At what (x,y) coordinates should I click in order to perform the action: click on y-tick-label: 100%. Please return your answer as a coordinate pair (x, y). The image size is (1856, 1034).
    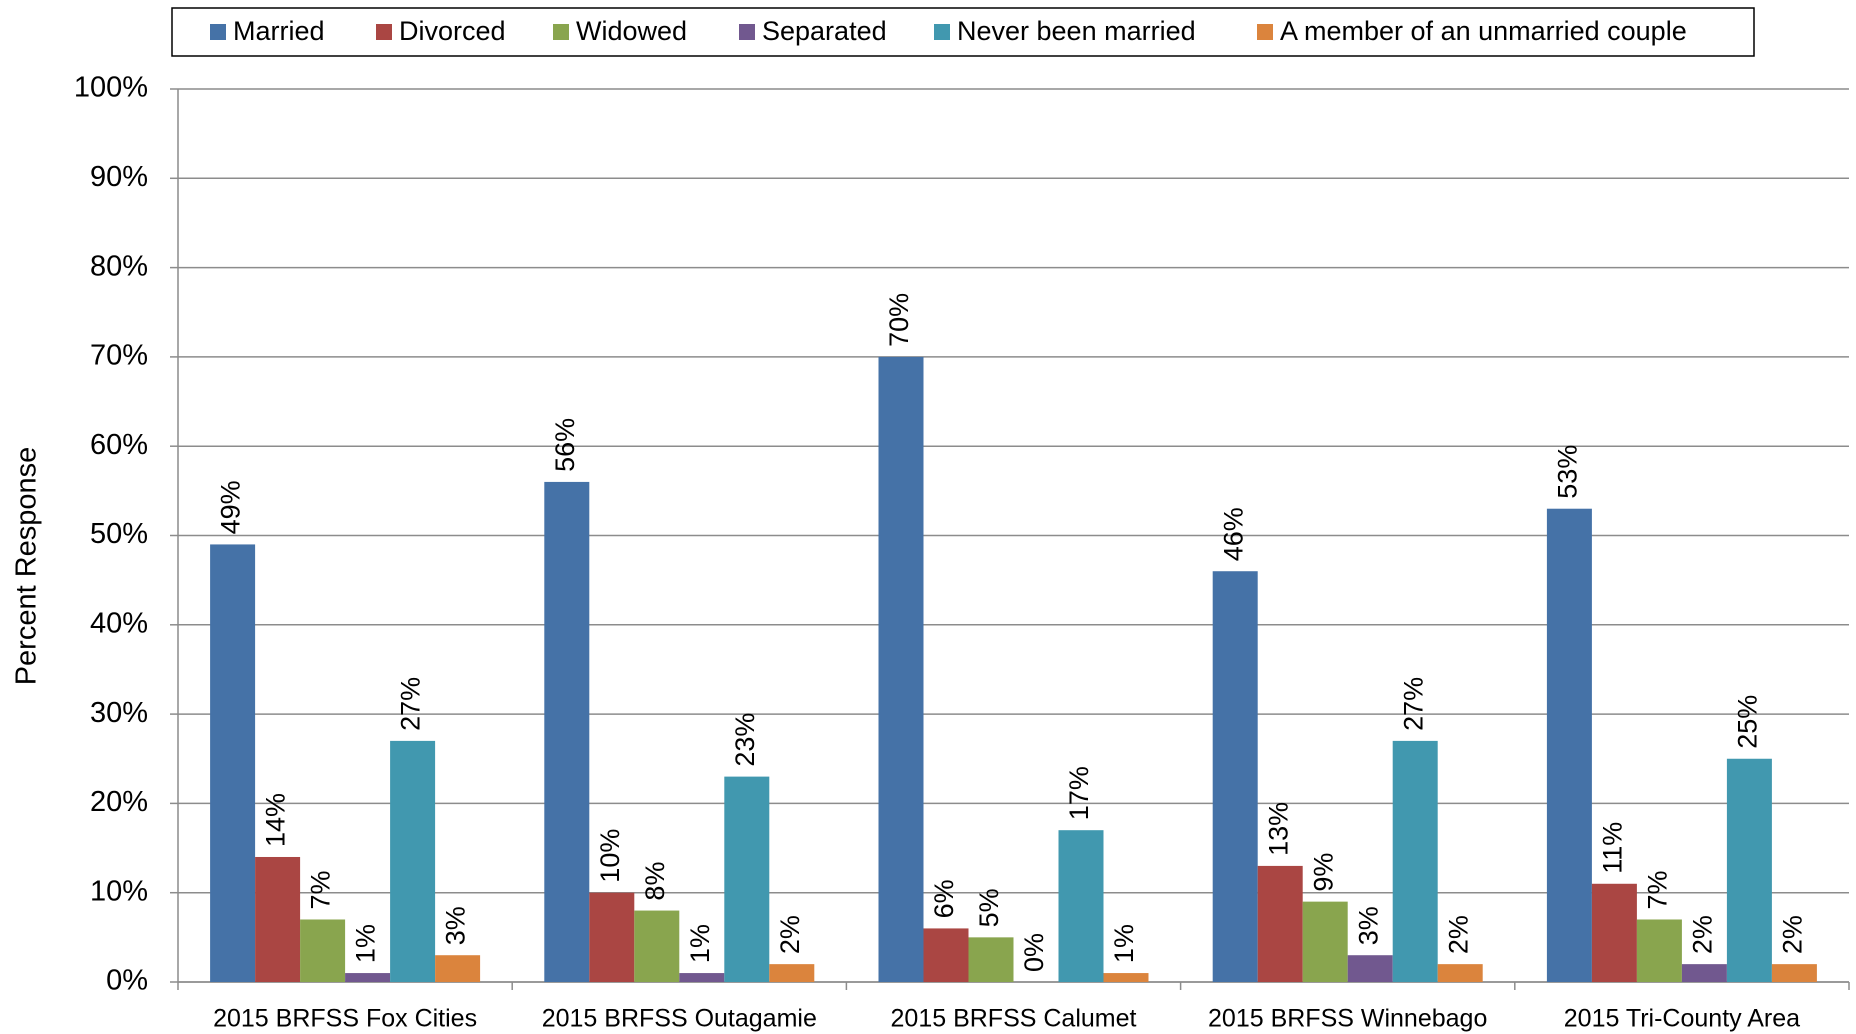
    Looking at the image, I should click on (111, 88).